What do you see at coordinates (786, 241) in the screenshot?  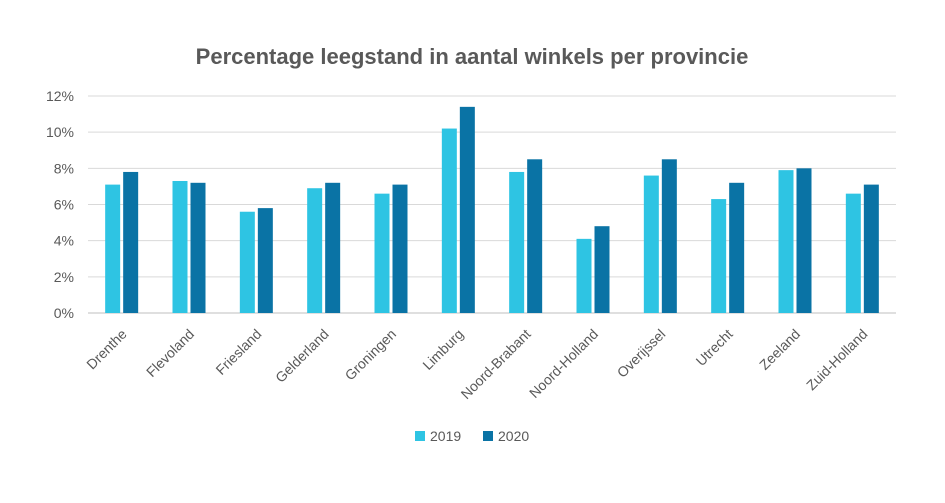 I see `bar-2019-zeeland` at bounding box center [786, 241].